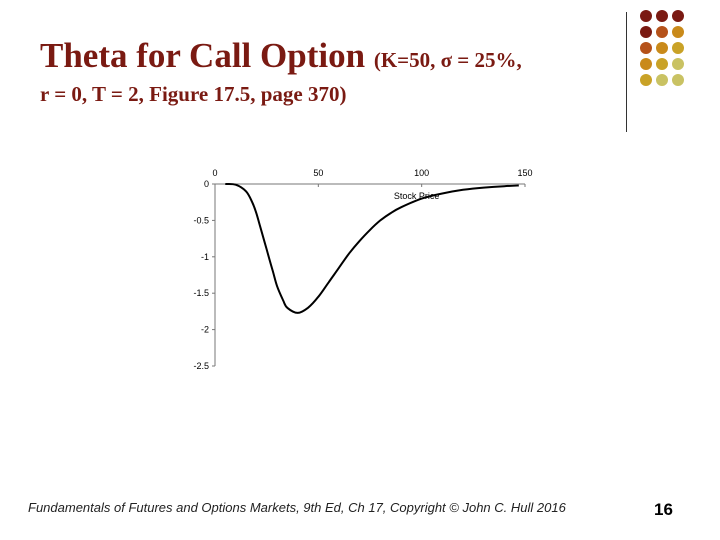 Image resolution: width=720 pixels, height=540 pixels. I want to click on y-tick-label: -0.5, so click(201, 220).